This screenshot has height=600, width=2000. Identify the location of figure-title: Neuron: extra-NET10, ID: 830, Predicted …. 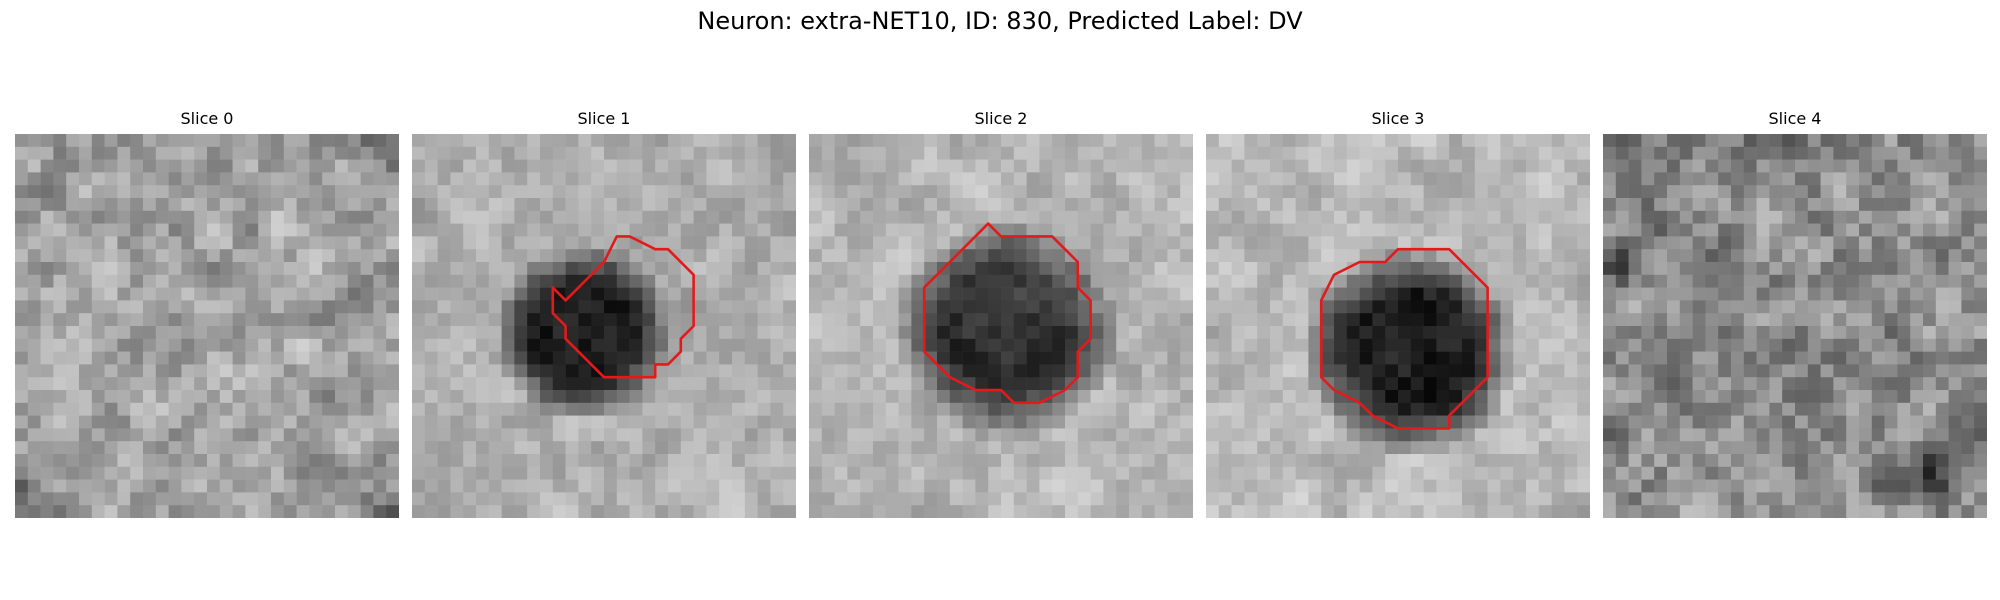
(1000, 21).